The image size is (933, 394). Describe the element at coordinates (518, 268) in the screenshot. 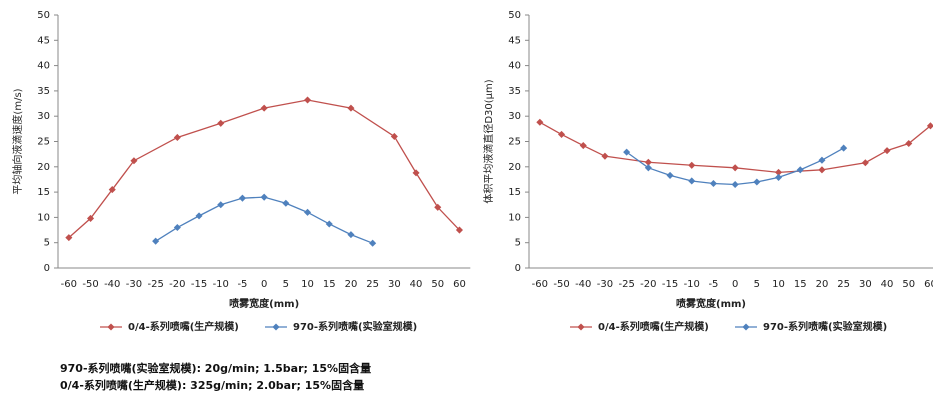

I see `y-tick-label: 0` at that location.